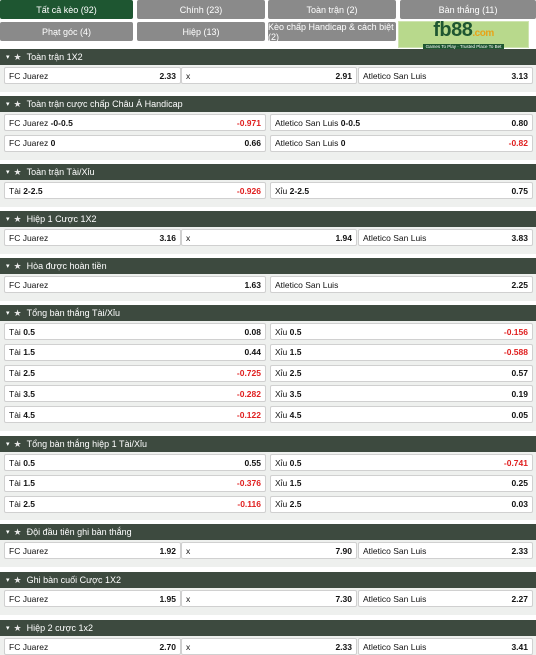  What do you see at coordinates (269, 550) in the screenshot?
I see `odds-cell: x 7.90` at bounding box center [269, 550].